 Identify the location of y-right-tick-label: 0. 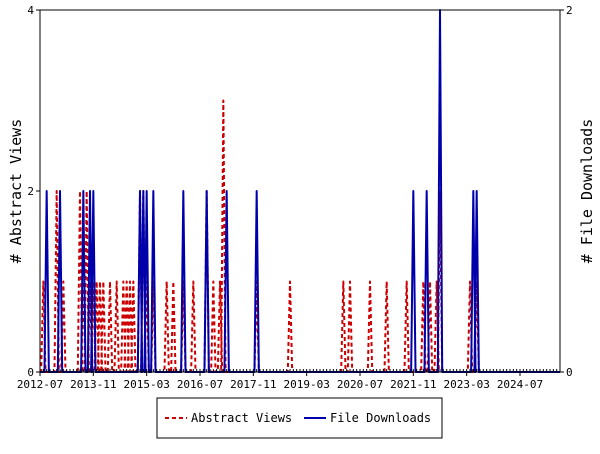
(569, 372).